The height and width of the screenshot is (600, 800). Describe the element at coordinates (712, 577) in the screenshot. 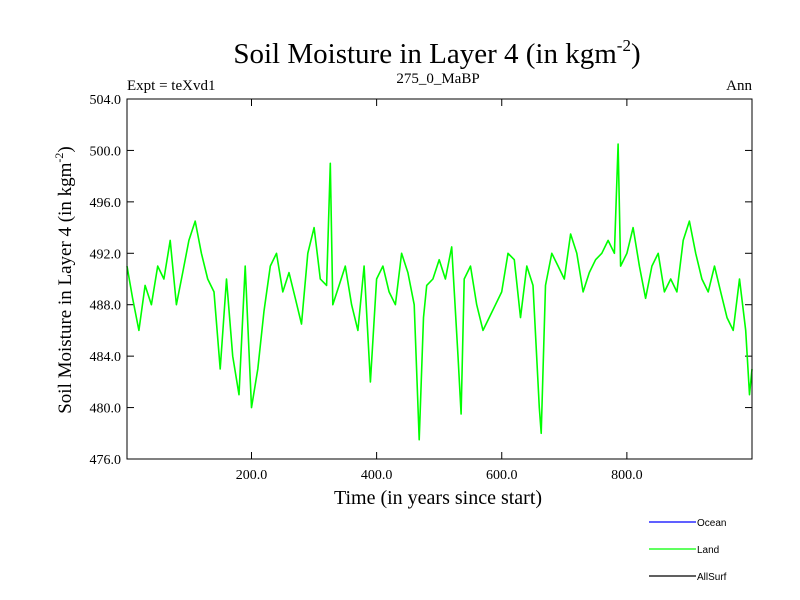

I see `legend-label-allsurf: AllSurf` at that location.